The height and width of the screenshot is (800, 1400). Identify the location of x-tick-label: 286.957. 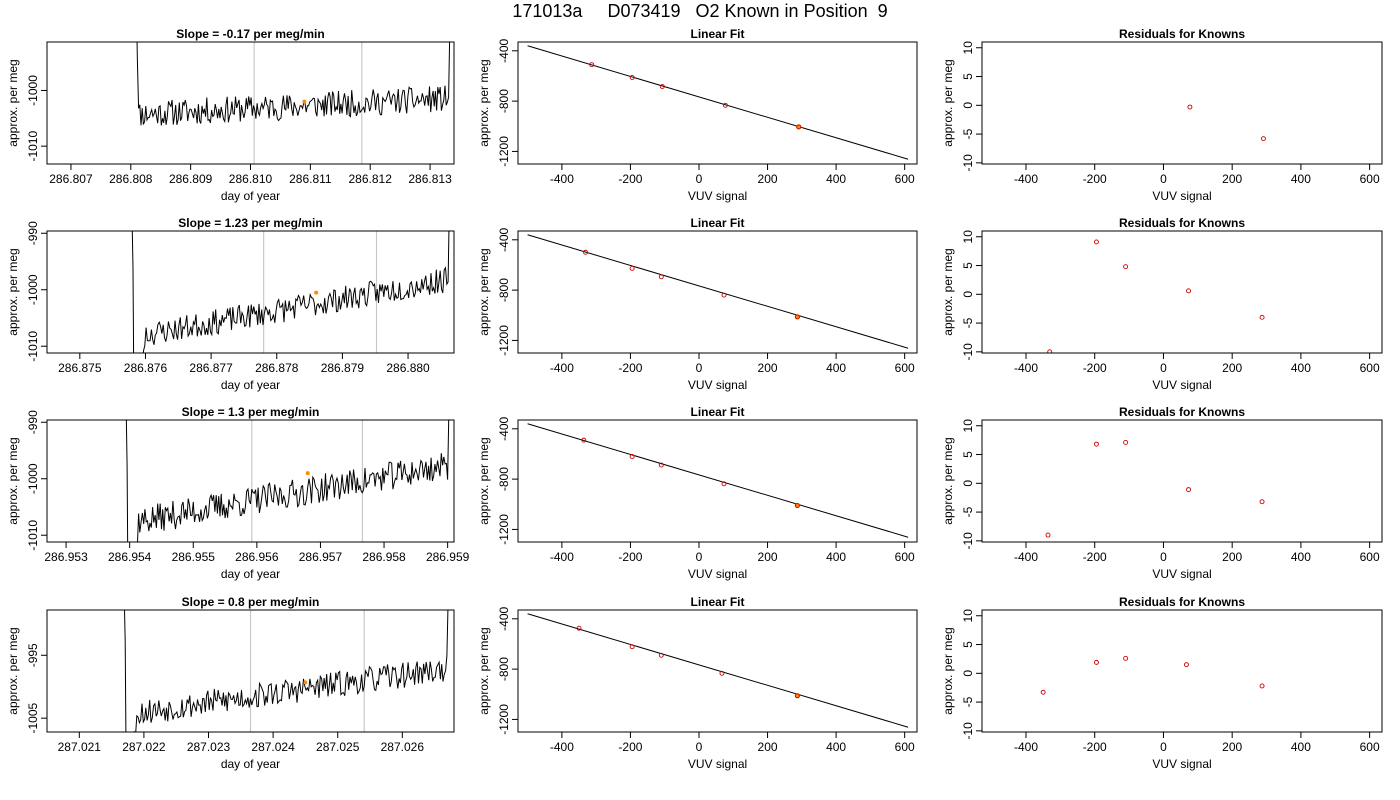
(321, 557).